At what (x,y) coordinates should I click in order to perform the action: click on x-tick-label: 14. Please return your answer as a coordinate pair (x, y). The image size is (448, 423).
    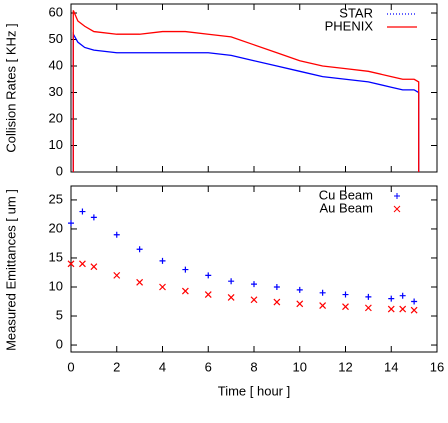
    Looking at the image, I should click on (391, 366).